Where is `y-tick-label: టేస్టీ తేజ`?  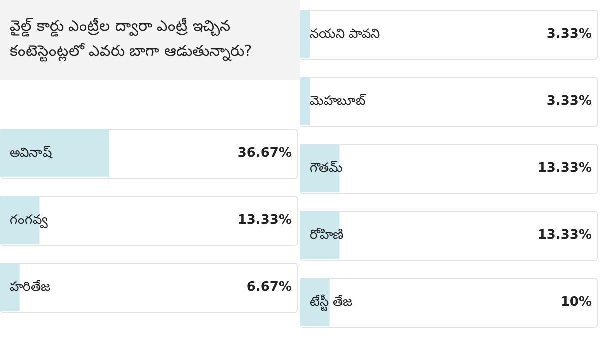
y-tick-label: టేస్టీ తేజ is located at coordinates (332, 303).